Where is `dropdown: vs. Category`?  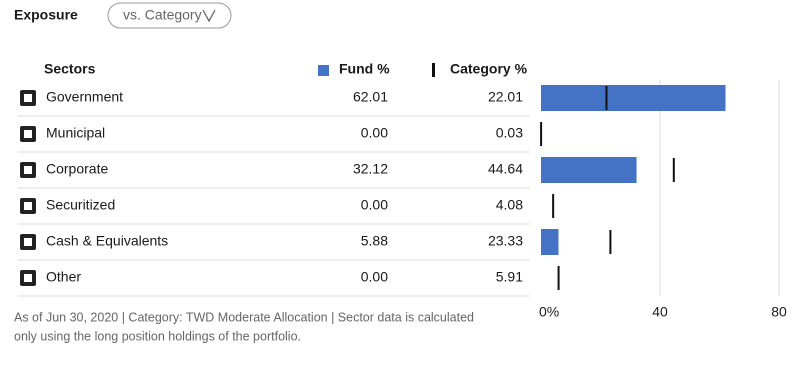
dropdown: vs. Category is located at coordinates (169, 15).